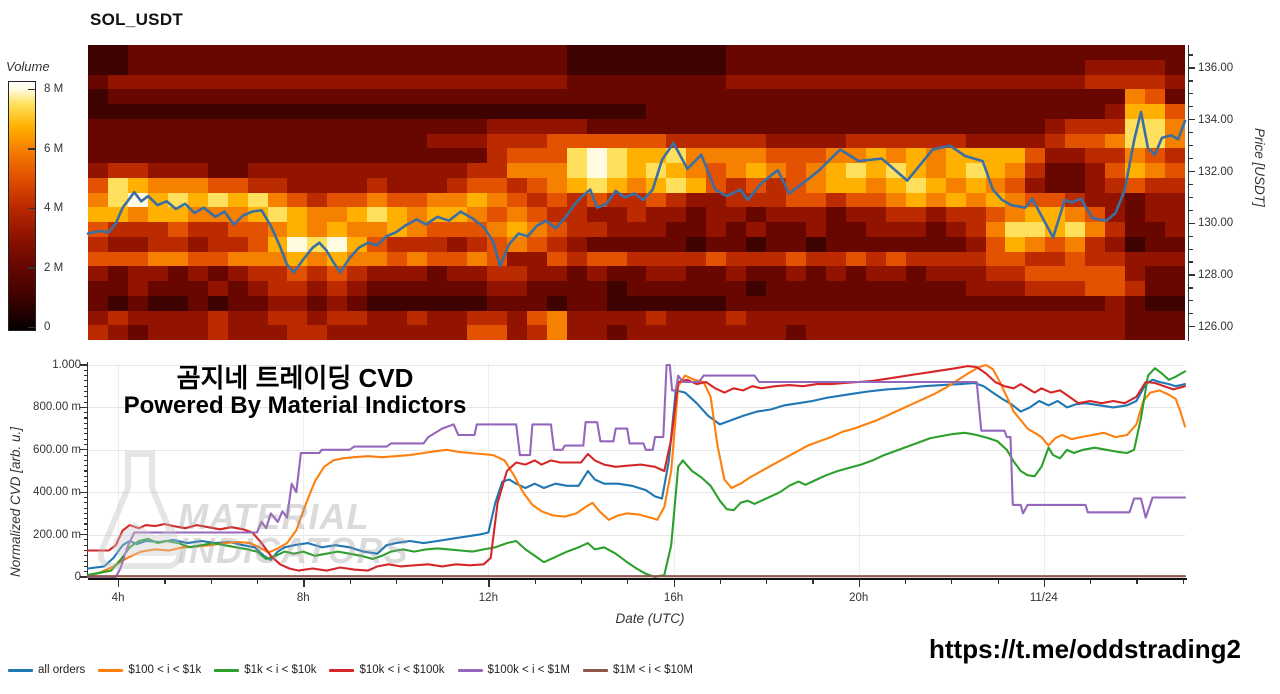  I want to click on x-tick, so click(859, 583).